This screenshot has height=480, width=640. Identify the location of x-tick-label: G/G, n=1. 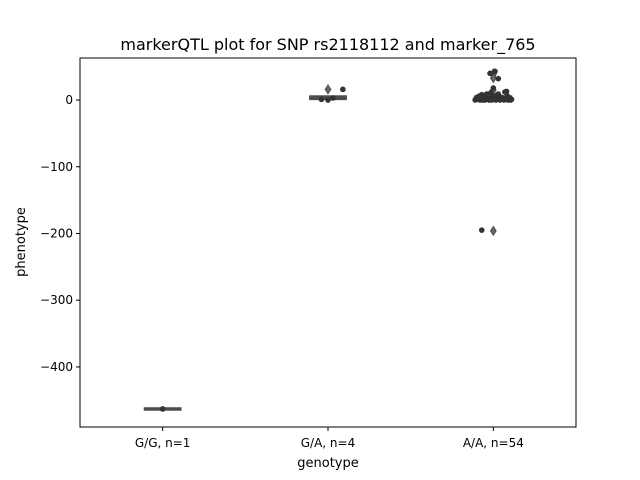
(163, 443).